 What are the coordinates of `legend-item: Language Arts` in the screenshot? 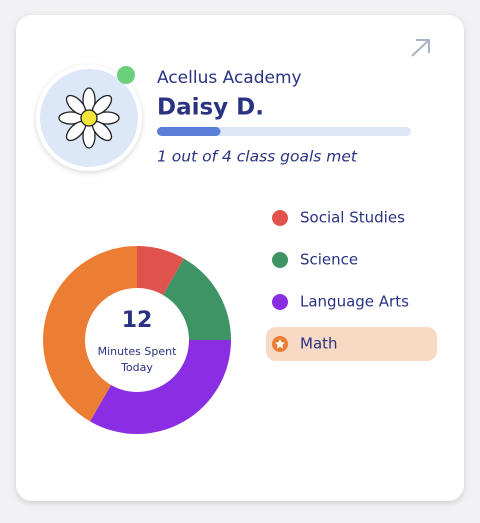 It's located at (340, 302).